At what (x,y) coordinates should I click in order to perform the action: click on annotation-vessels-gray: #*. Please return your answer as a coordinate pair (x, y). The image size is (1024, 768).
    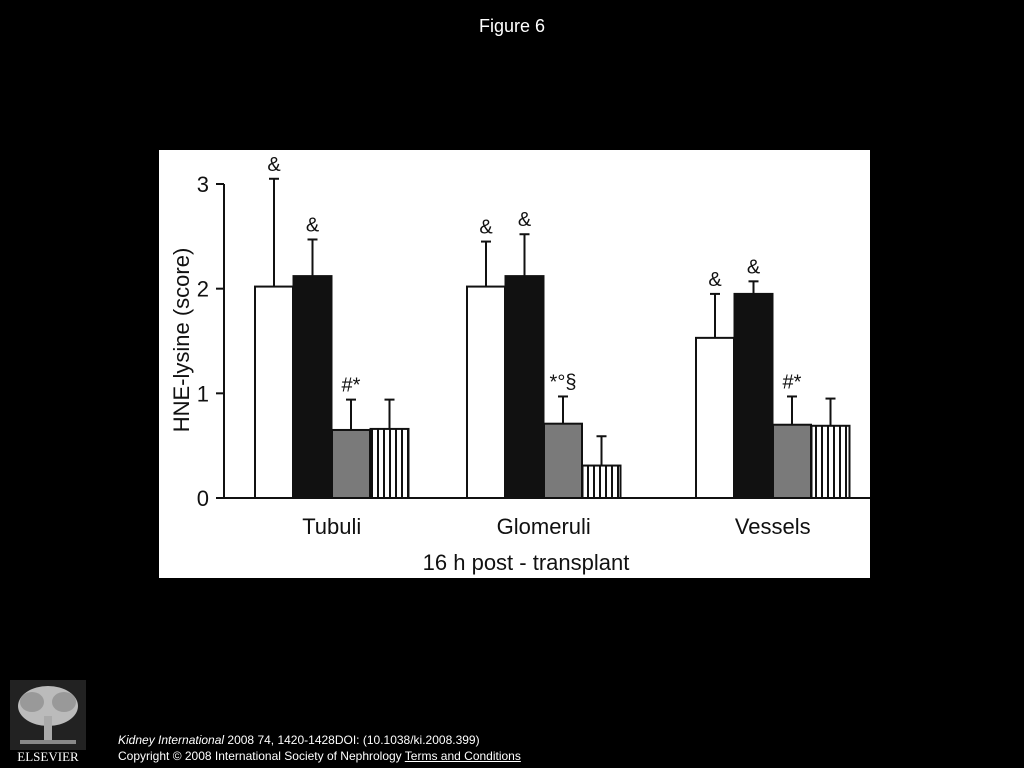
    Looking at the image, I should click on (792, 382).